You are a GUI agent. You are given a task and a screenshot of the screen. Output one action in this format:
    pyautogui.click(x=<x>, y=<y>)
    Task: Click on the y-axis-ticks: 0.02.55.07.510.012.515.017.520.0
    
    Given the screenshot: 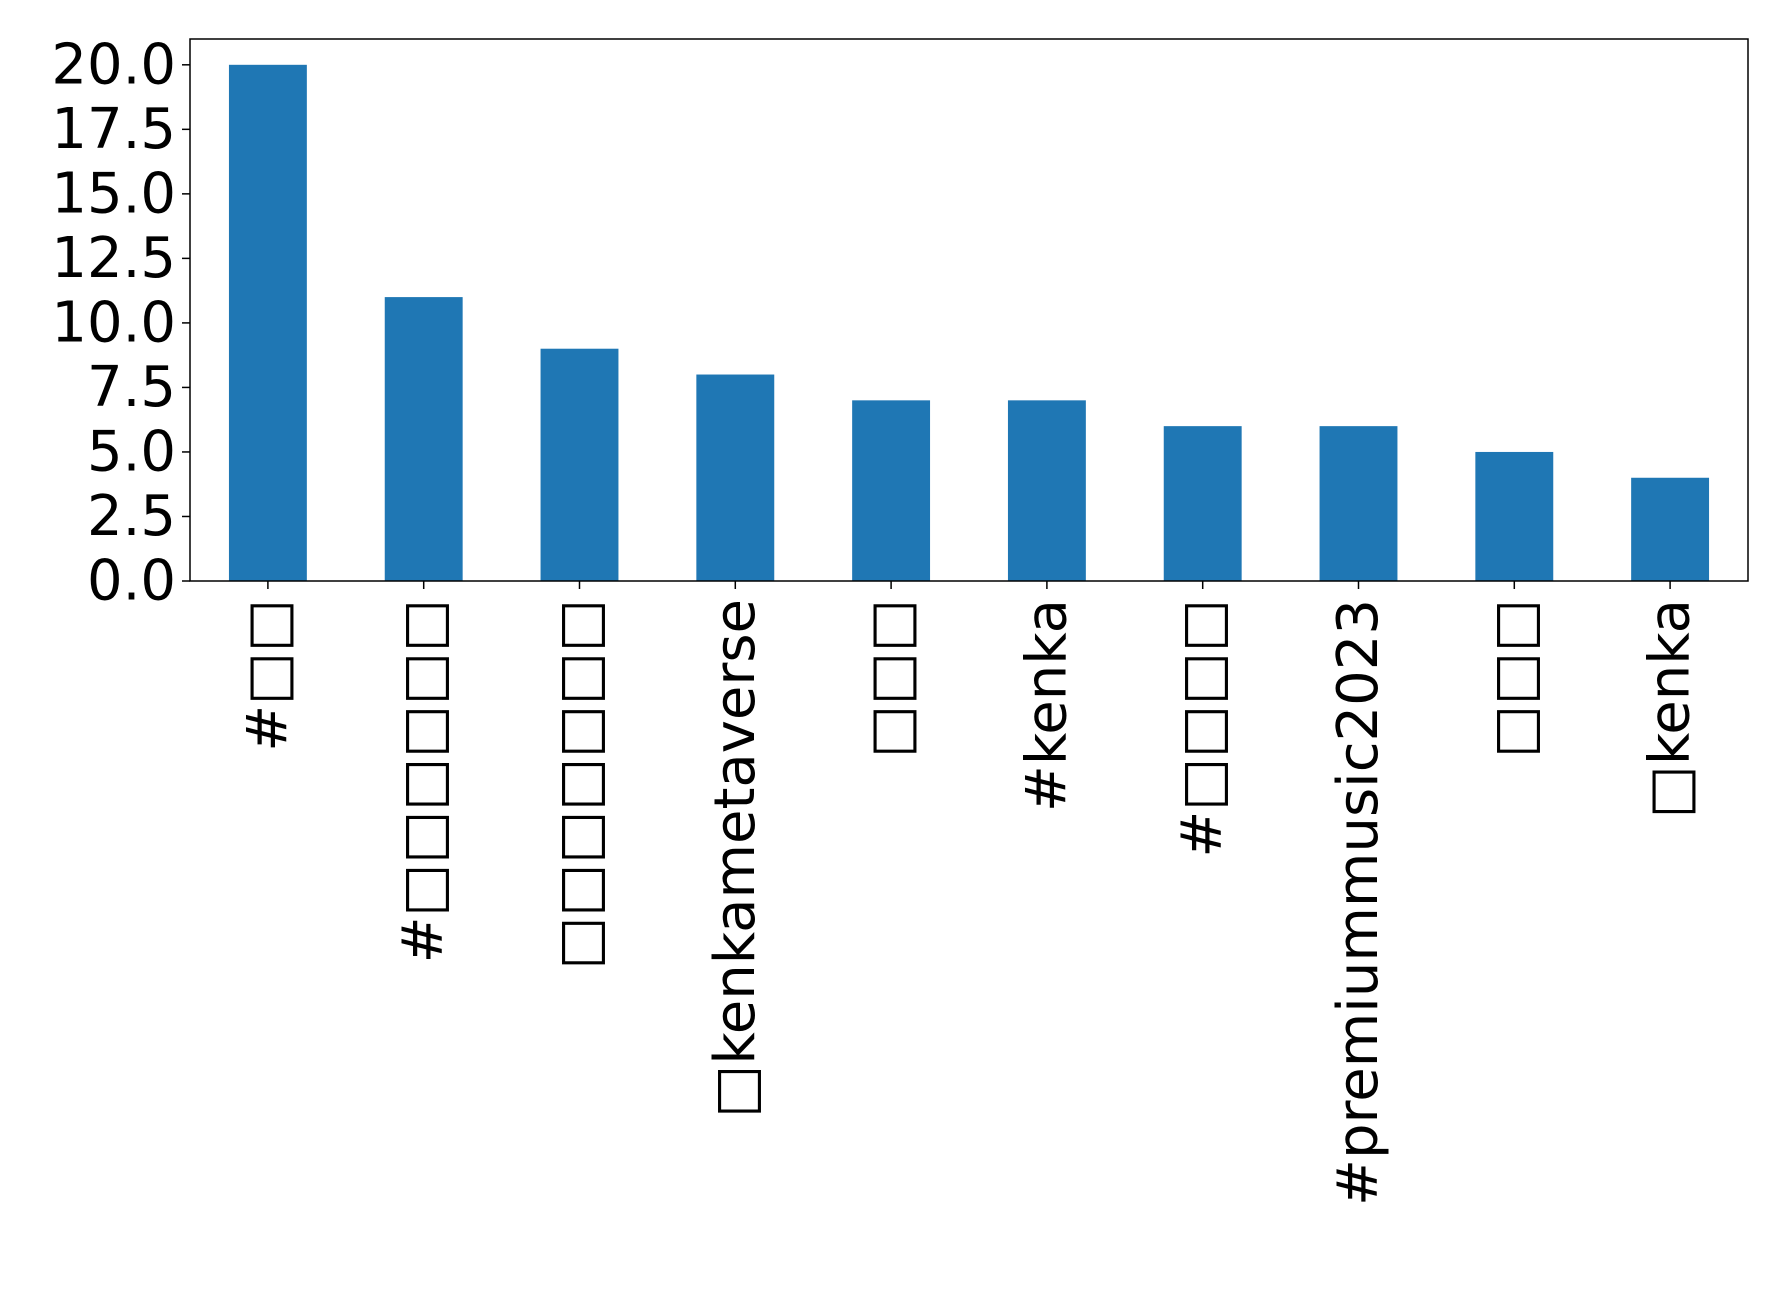 What is the action you would take?
    pyautogui.click(x=120, y=323)
    